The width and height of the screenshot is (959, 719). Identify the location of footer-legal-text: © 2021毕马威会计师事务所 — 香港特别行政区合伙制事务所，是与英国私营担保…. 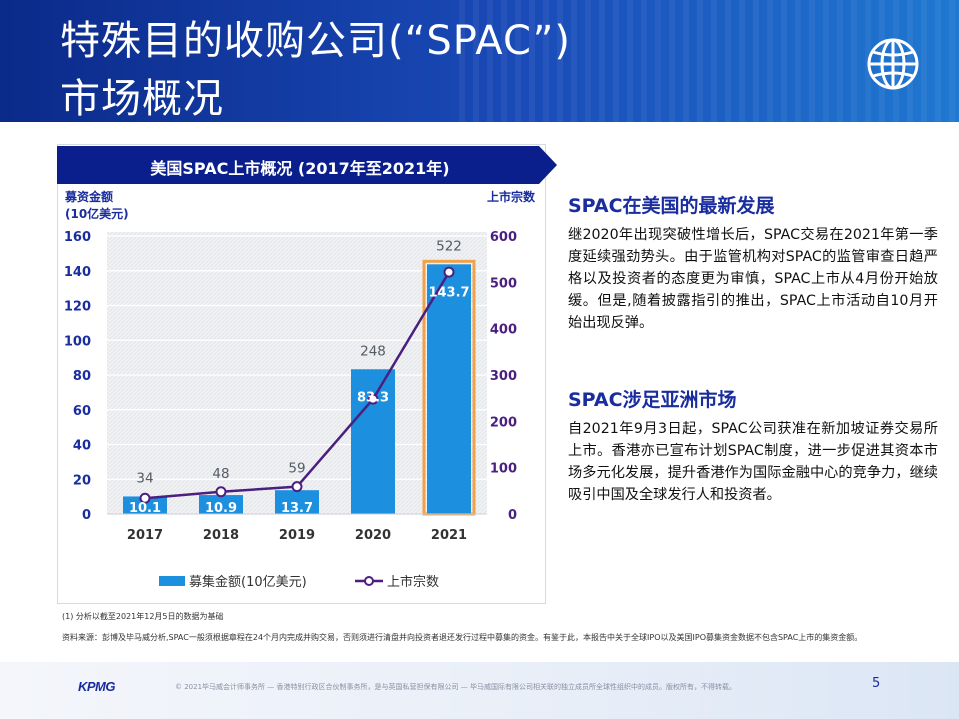
(455, 687).